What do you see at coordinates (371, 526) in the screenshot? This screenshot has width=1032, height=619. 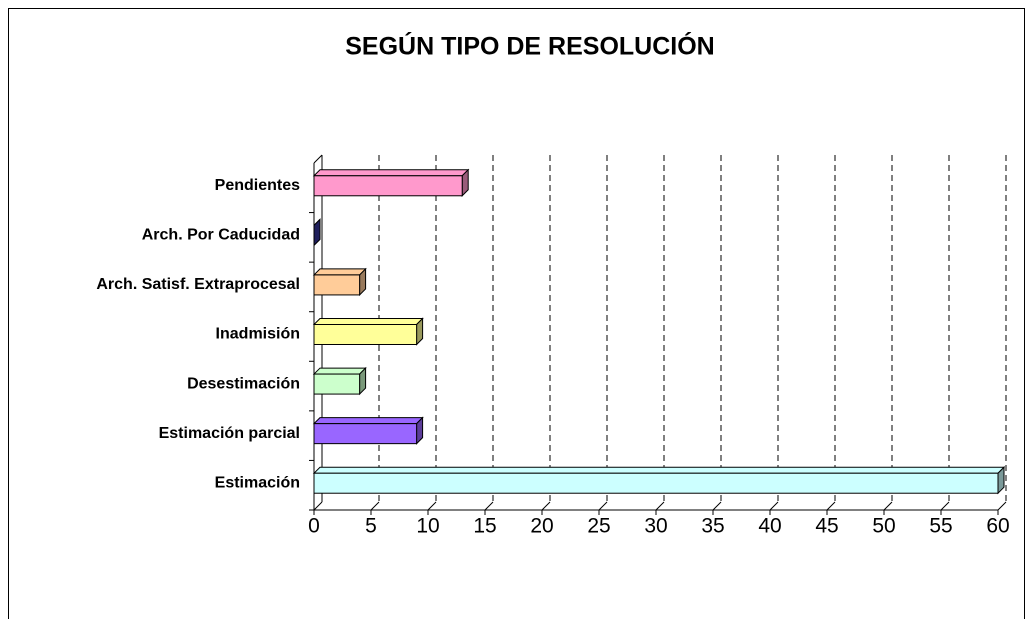 I see `x-tick-label: 5` at bounding box center [371, 526].